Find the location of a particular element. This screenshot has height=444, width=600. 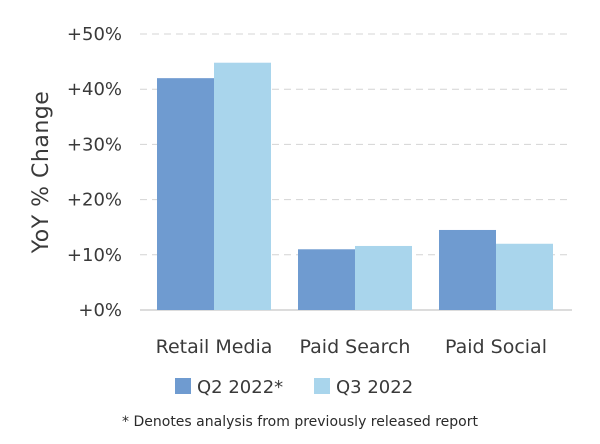

x-axis-categories: Retail Media Paid Search Paid Social is located at coordinates (351, 347).